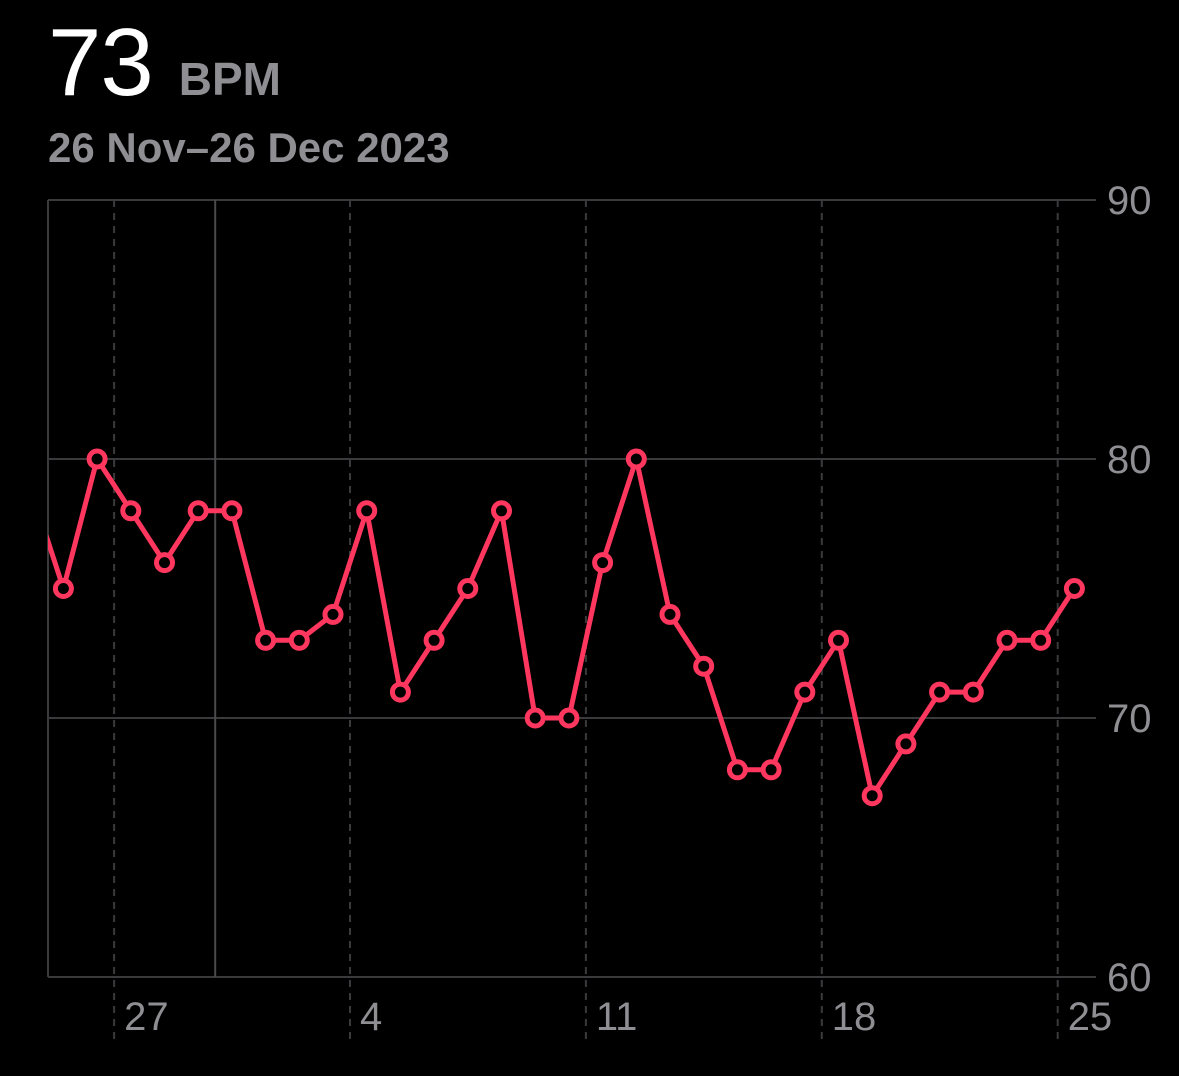 This screenshot has height=1076, width=1179. I want to click on x-tick-label: 27, so click(146, 1017).